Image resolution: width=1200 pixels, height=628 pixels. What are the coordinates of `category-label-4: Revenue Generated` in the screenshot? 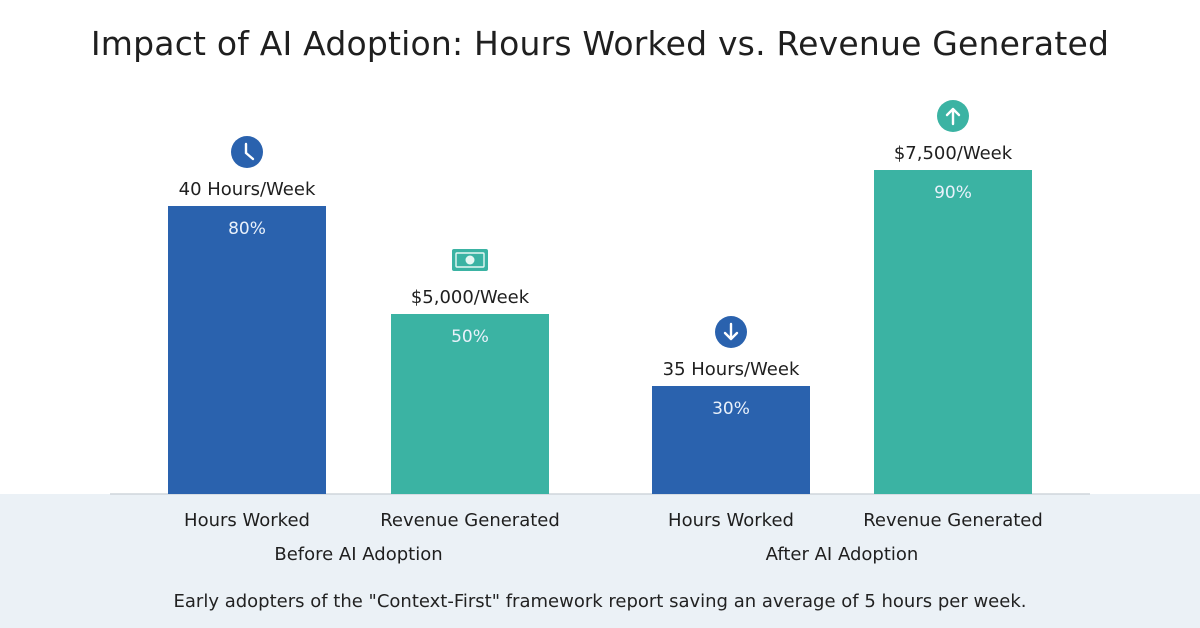 It's located at (953, 520).